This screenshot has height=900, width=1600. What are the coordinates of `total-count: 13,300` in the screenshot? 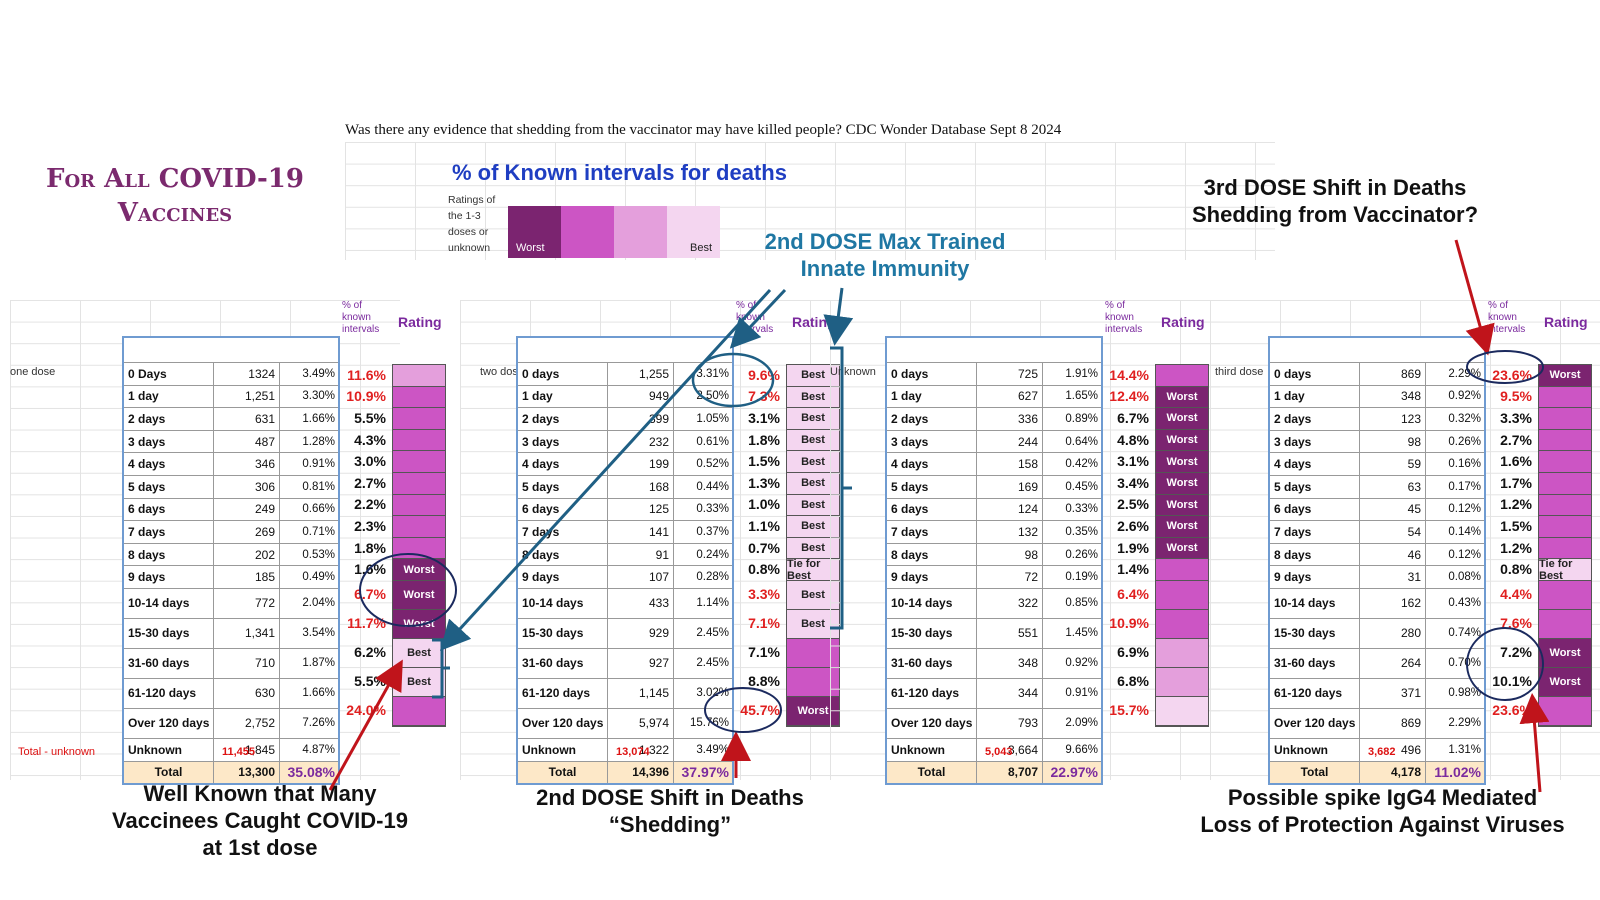 It's located at (247, 772).